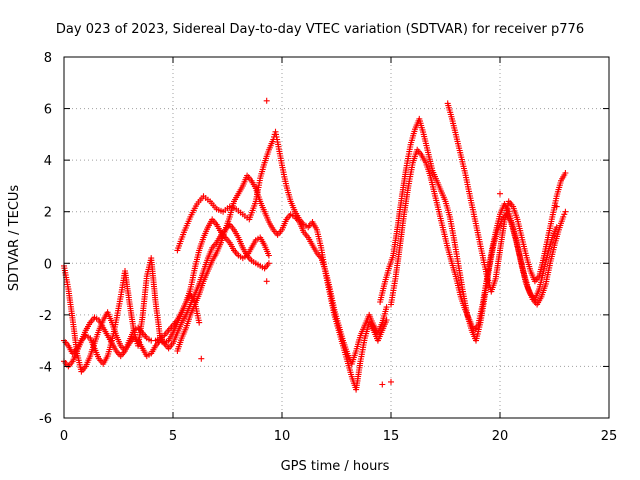 This screenshot has width=640, height=480. Describe the element at coordinates (48, 161) in the screenshot. I see `y-tick-label: 4` at that location.